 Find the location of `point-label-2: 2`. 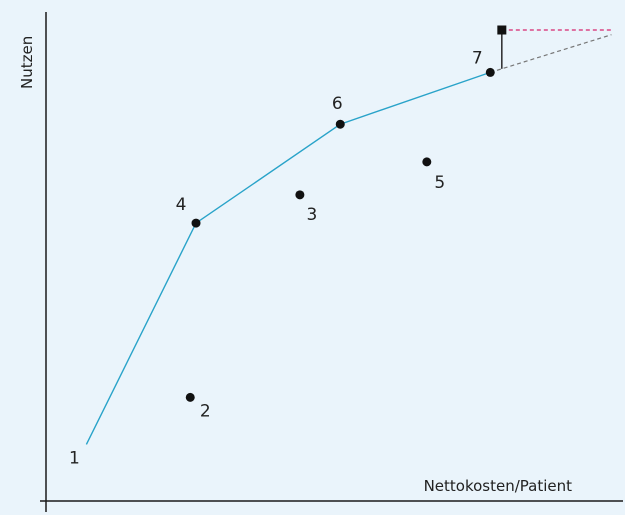

point-label-2: 2 is located at coordinates (205, 411).